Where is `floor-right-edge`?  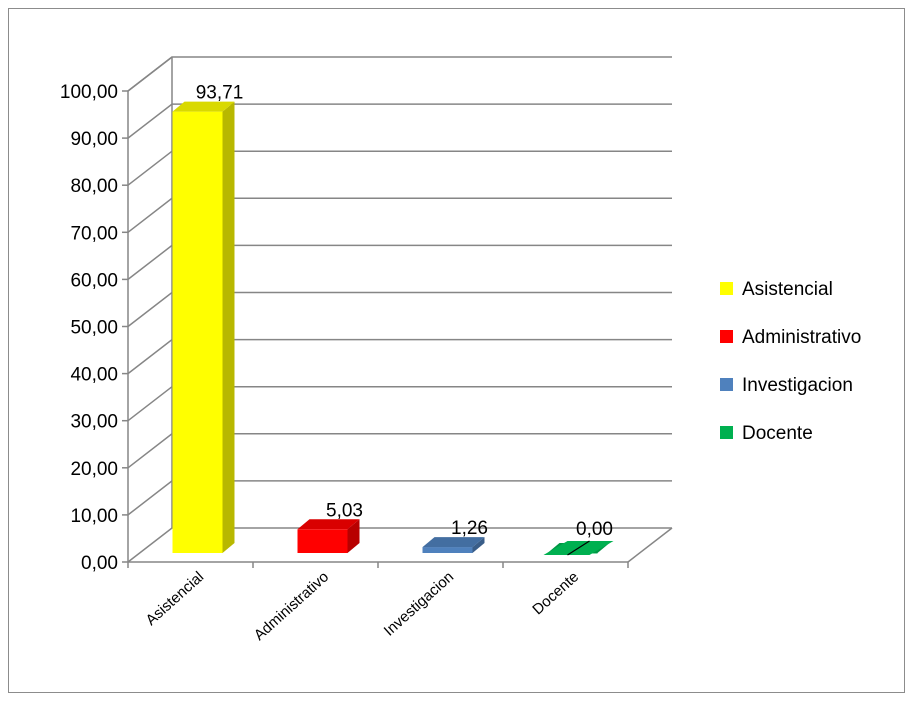
floor-right-edge is located at coordinates (650, 545).